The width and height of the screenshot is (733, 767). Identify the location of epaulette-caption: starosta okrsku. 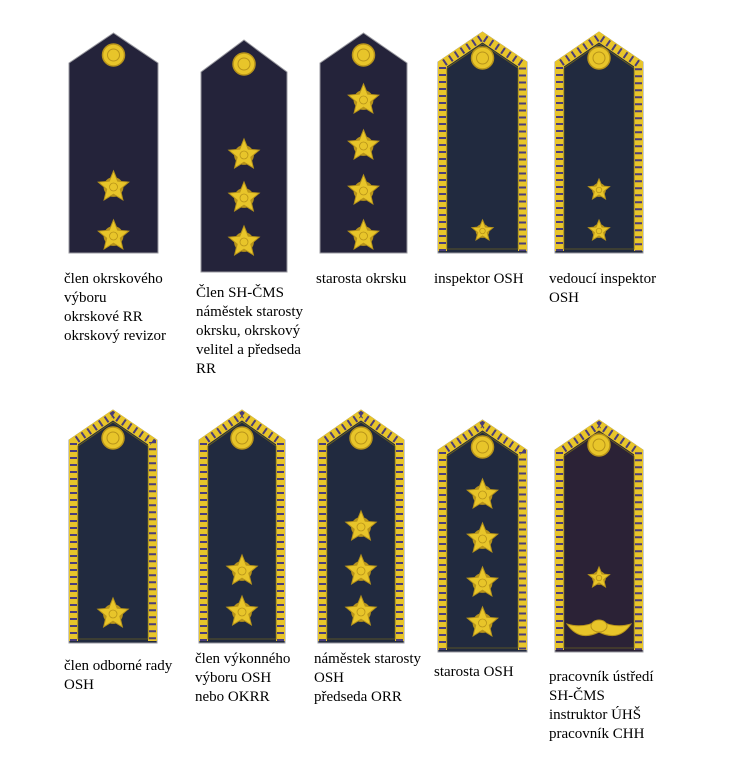
(361, 279).